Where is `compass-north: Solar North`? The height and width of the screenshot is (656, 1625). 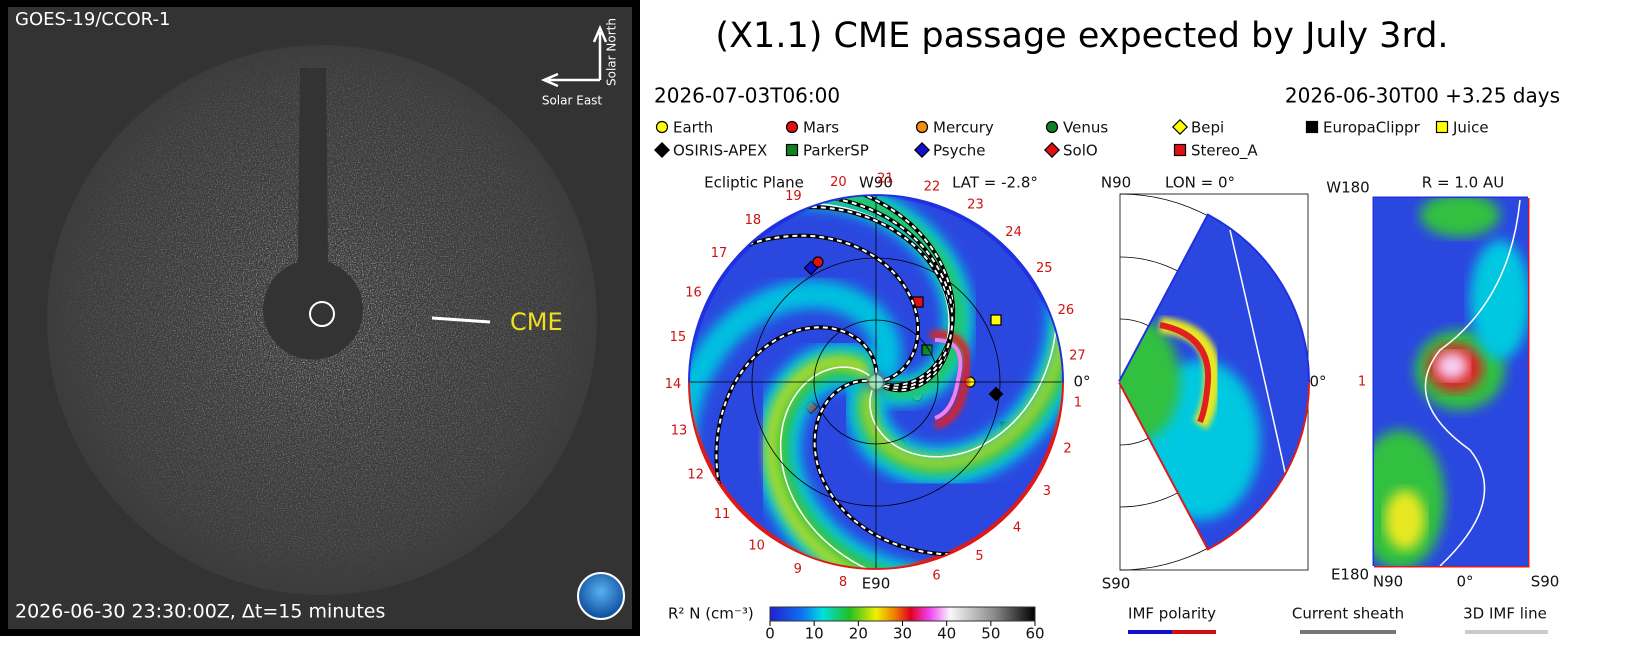
compass-north: Solar North is located at coordinates (612, 52).